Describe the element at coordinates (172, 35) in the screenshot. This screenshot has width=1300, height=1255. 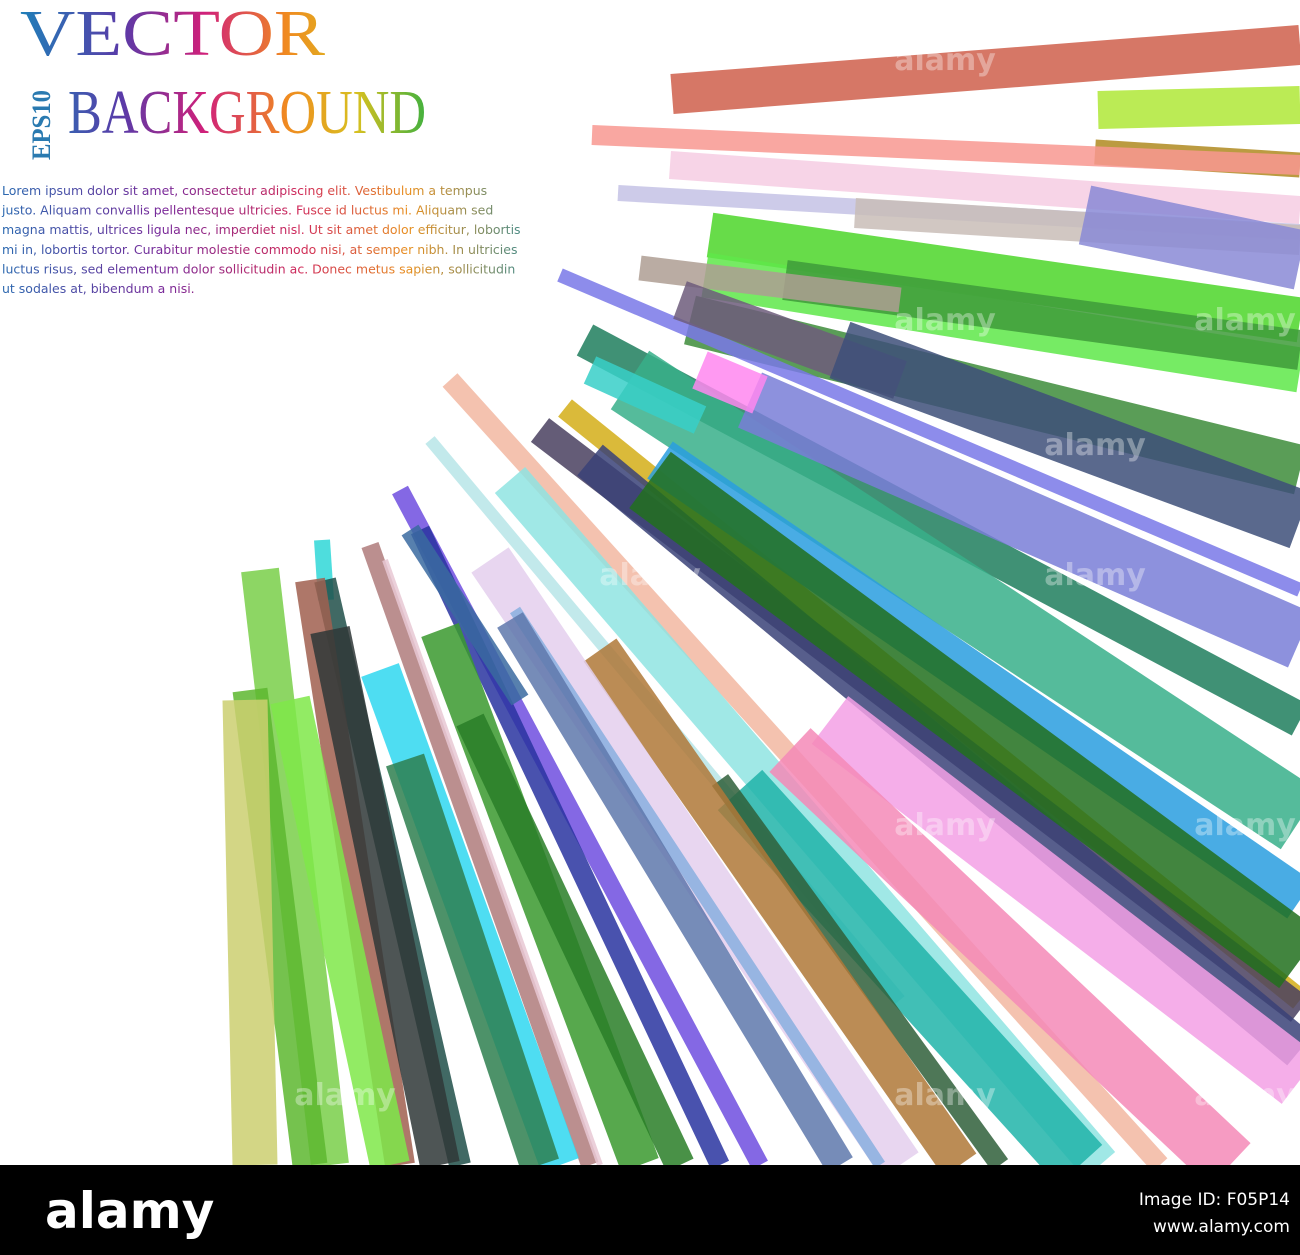
I see `title: VECTOR` at that location.